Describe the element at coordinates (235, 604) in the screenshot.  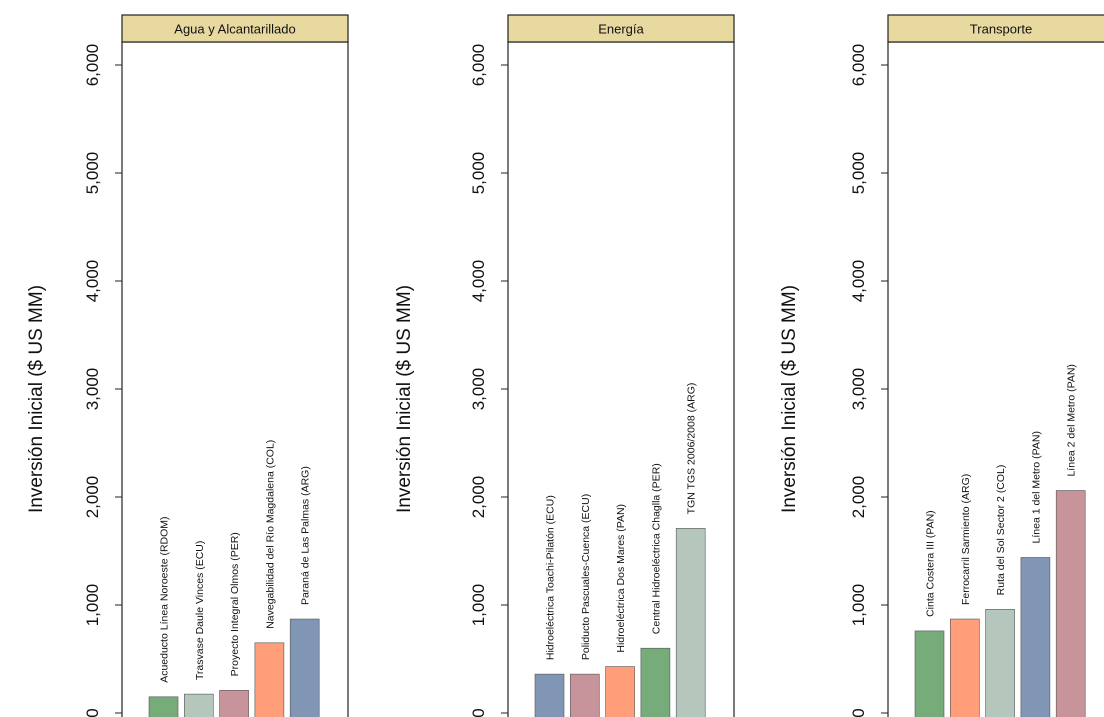
I see `bar-label: Proyecto Integral Olmos (PER)` at that location.